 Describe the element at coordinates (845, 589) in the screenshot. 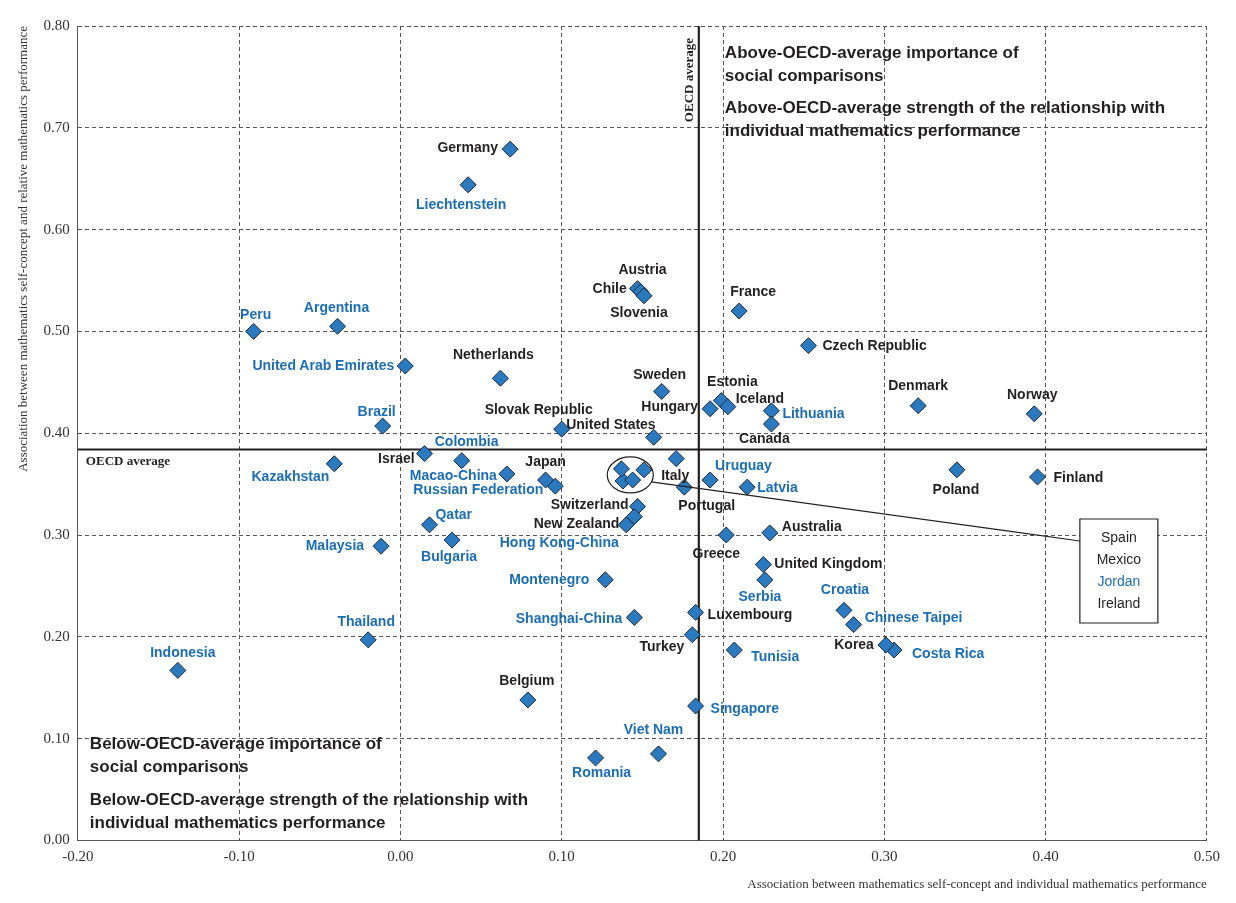

I see `annotation: Croatia` at that location.